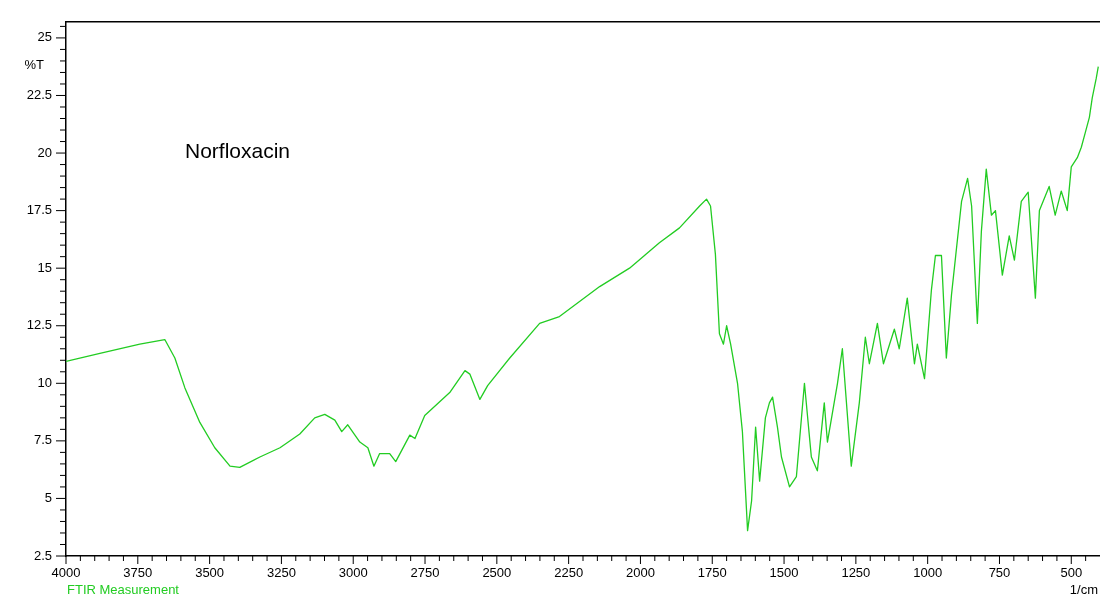 Image resolution: width=1100 pixels, height=597 pixels. I want to click on x-tick-label: 1000, so click(928, 573).